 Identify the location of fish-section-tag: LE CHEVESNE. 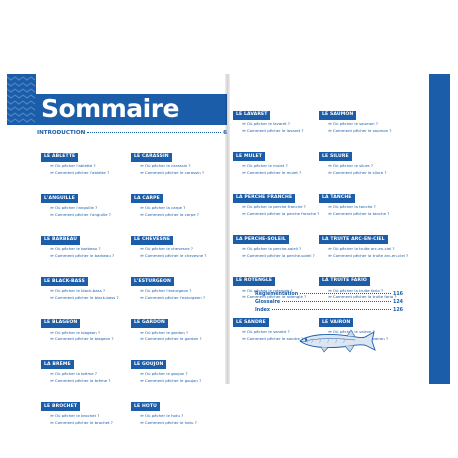
(152, 240).